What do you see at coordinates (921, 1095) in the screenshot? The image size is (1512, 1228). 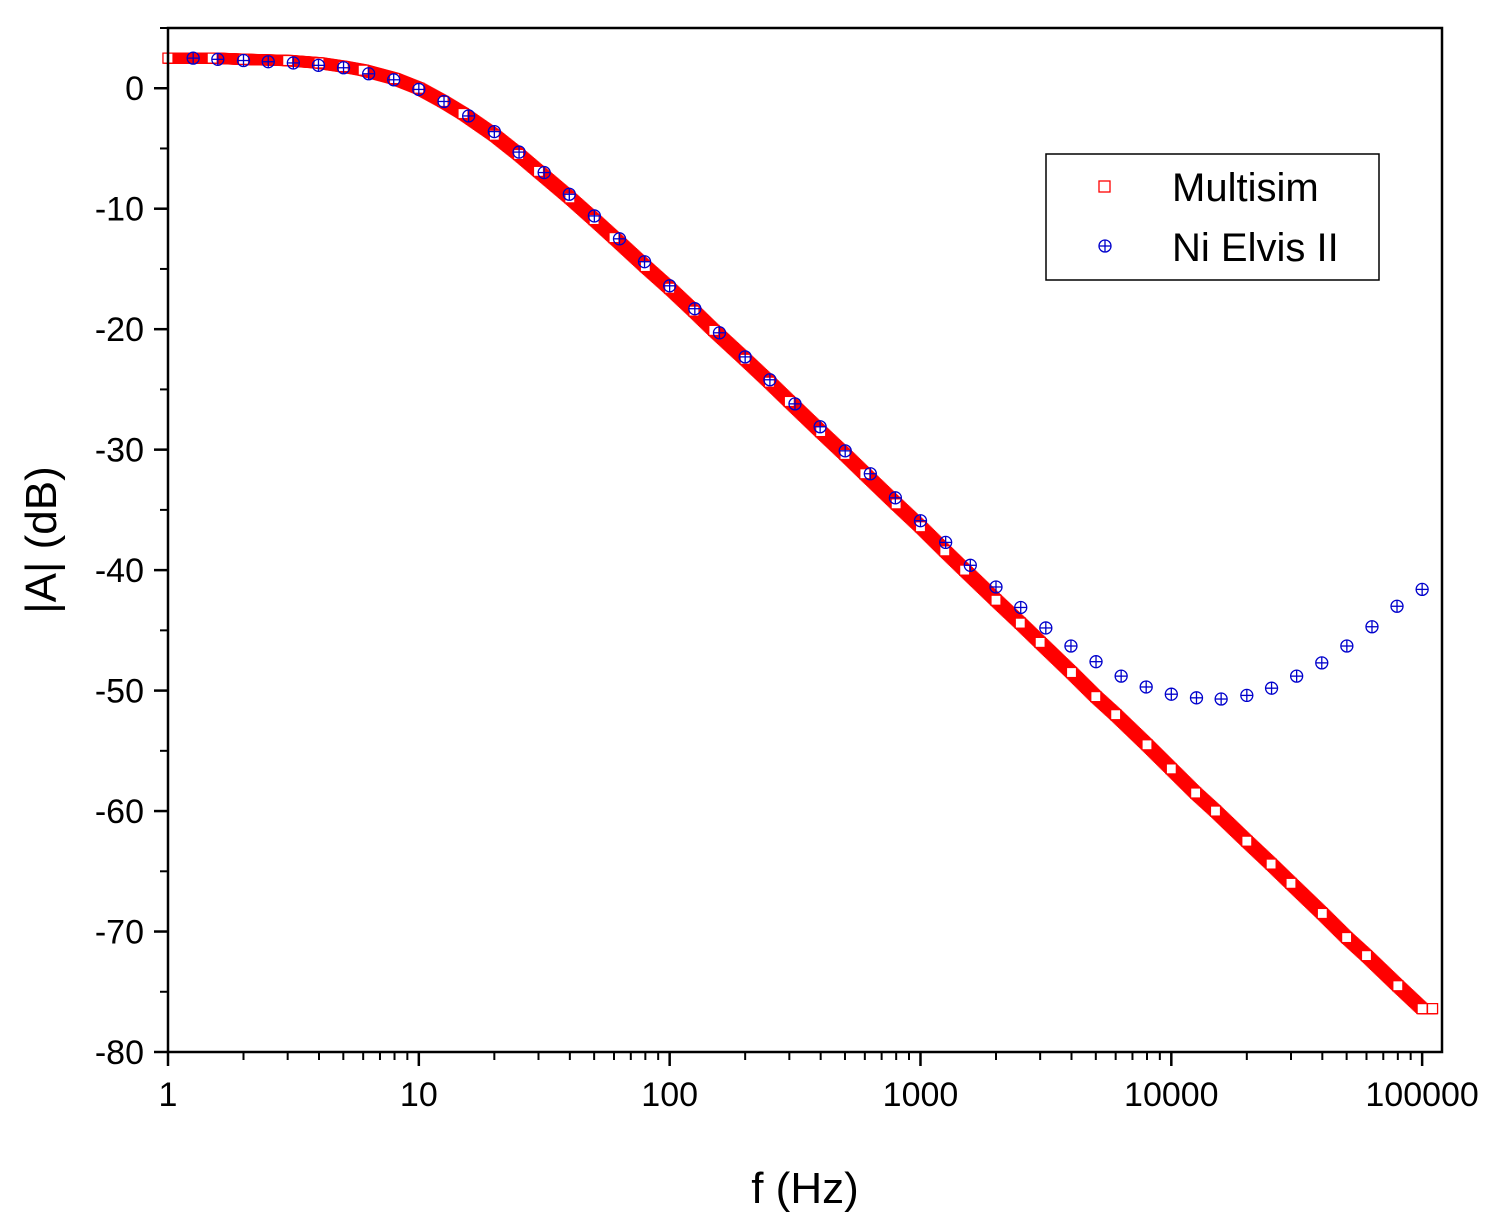 I see `x-tick-label: 1000` at bounding box center [921, 1095].